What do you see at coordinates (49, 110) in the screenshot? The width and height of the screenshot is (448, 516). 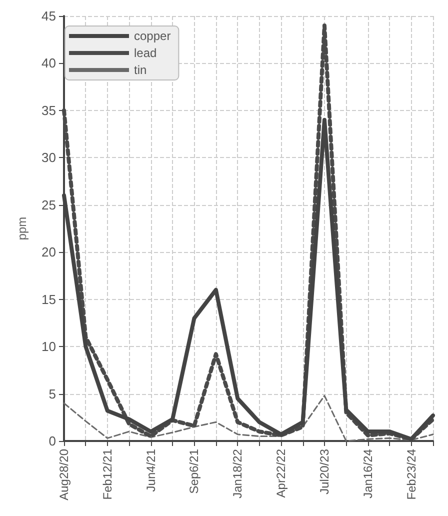 I see `y-tick-label: 35` at bounding box center [49, 110].